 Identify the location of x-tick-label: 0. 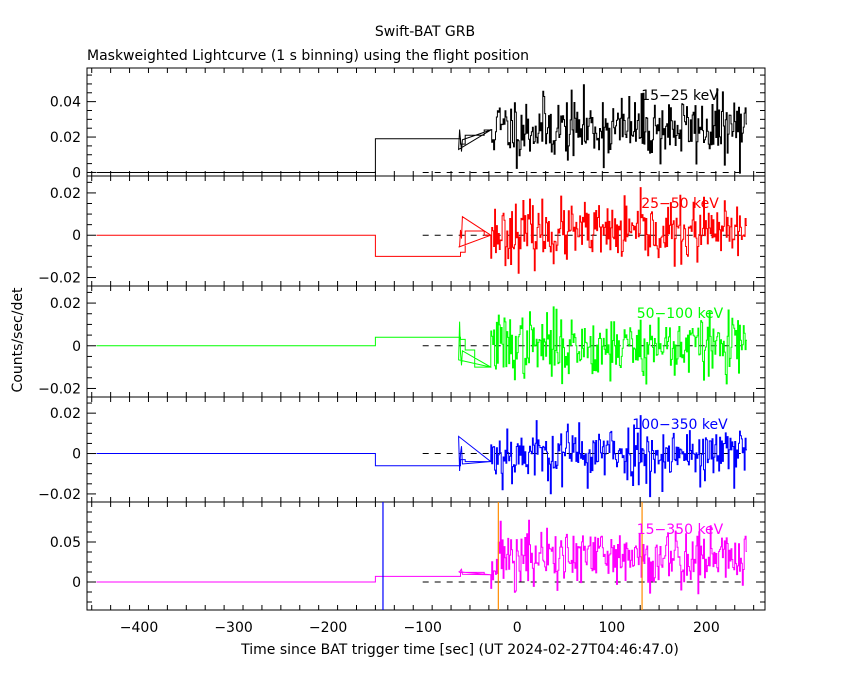
(517, 628).